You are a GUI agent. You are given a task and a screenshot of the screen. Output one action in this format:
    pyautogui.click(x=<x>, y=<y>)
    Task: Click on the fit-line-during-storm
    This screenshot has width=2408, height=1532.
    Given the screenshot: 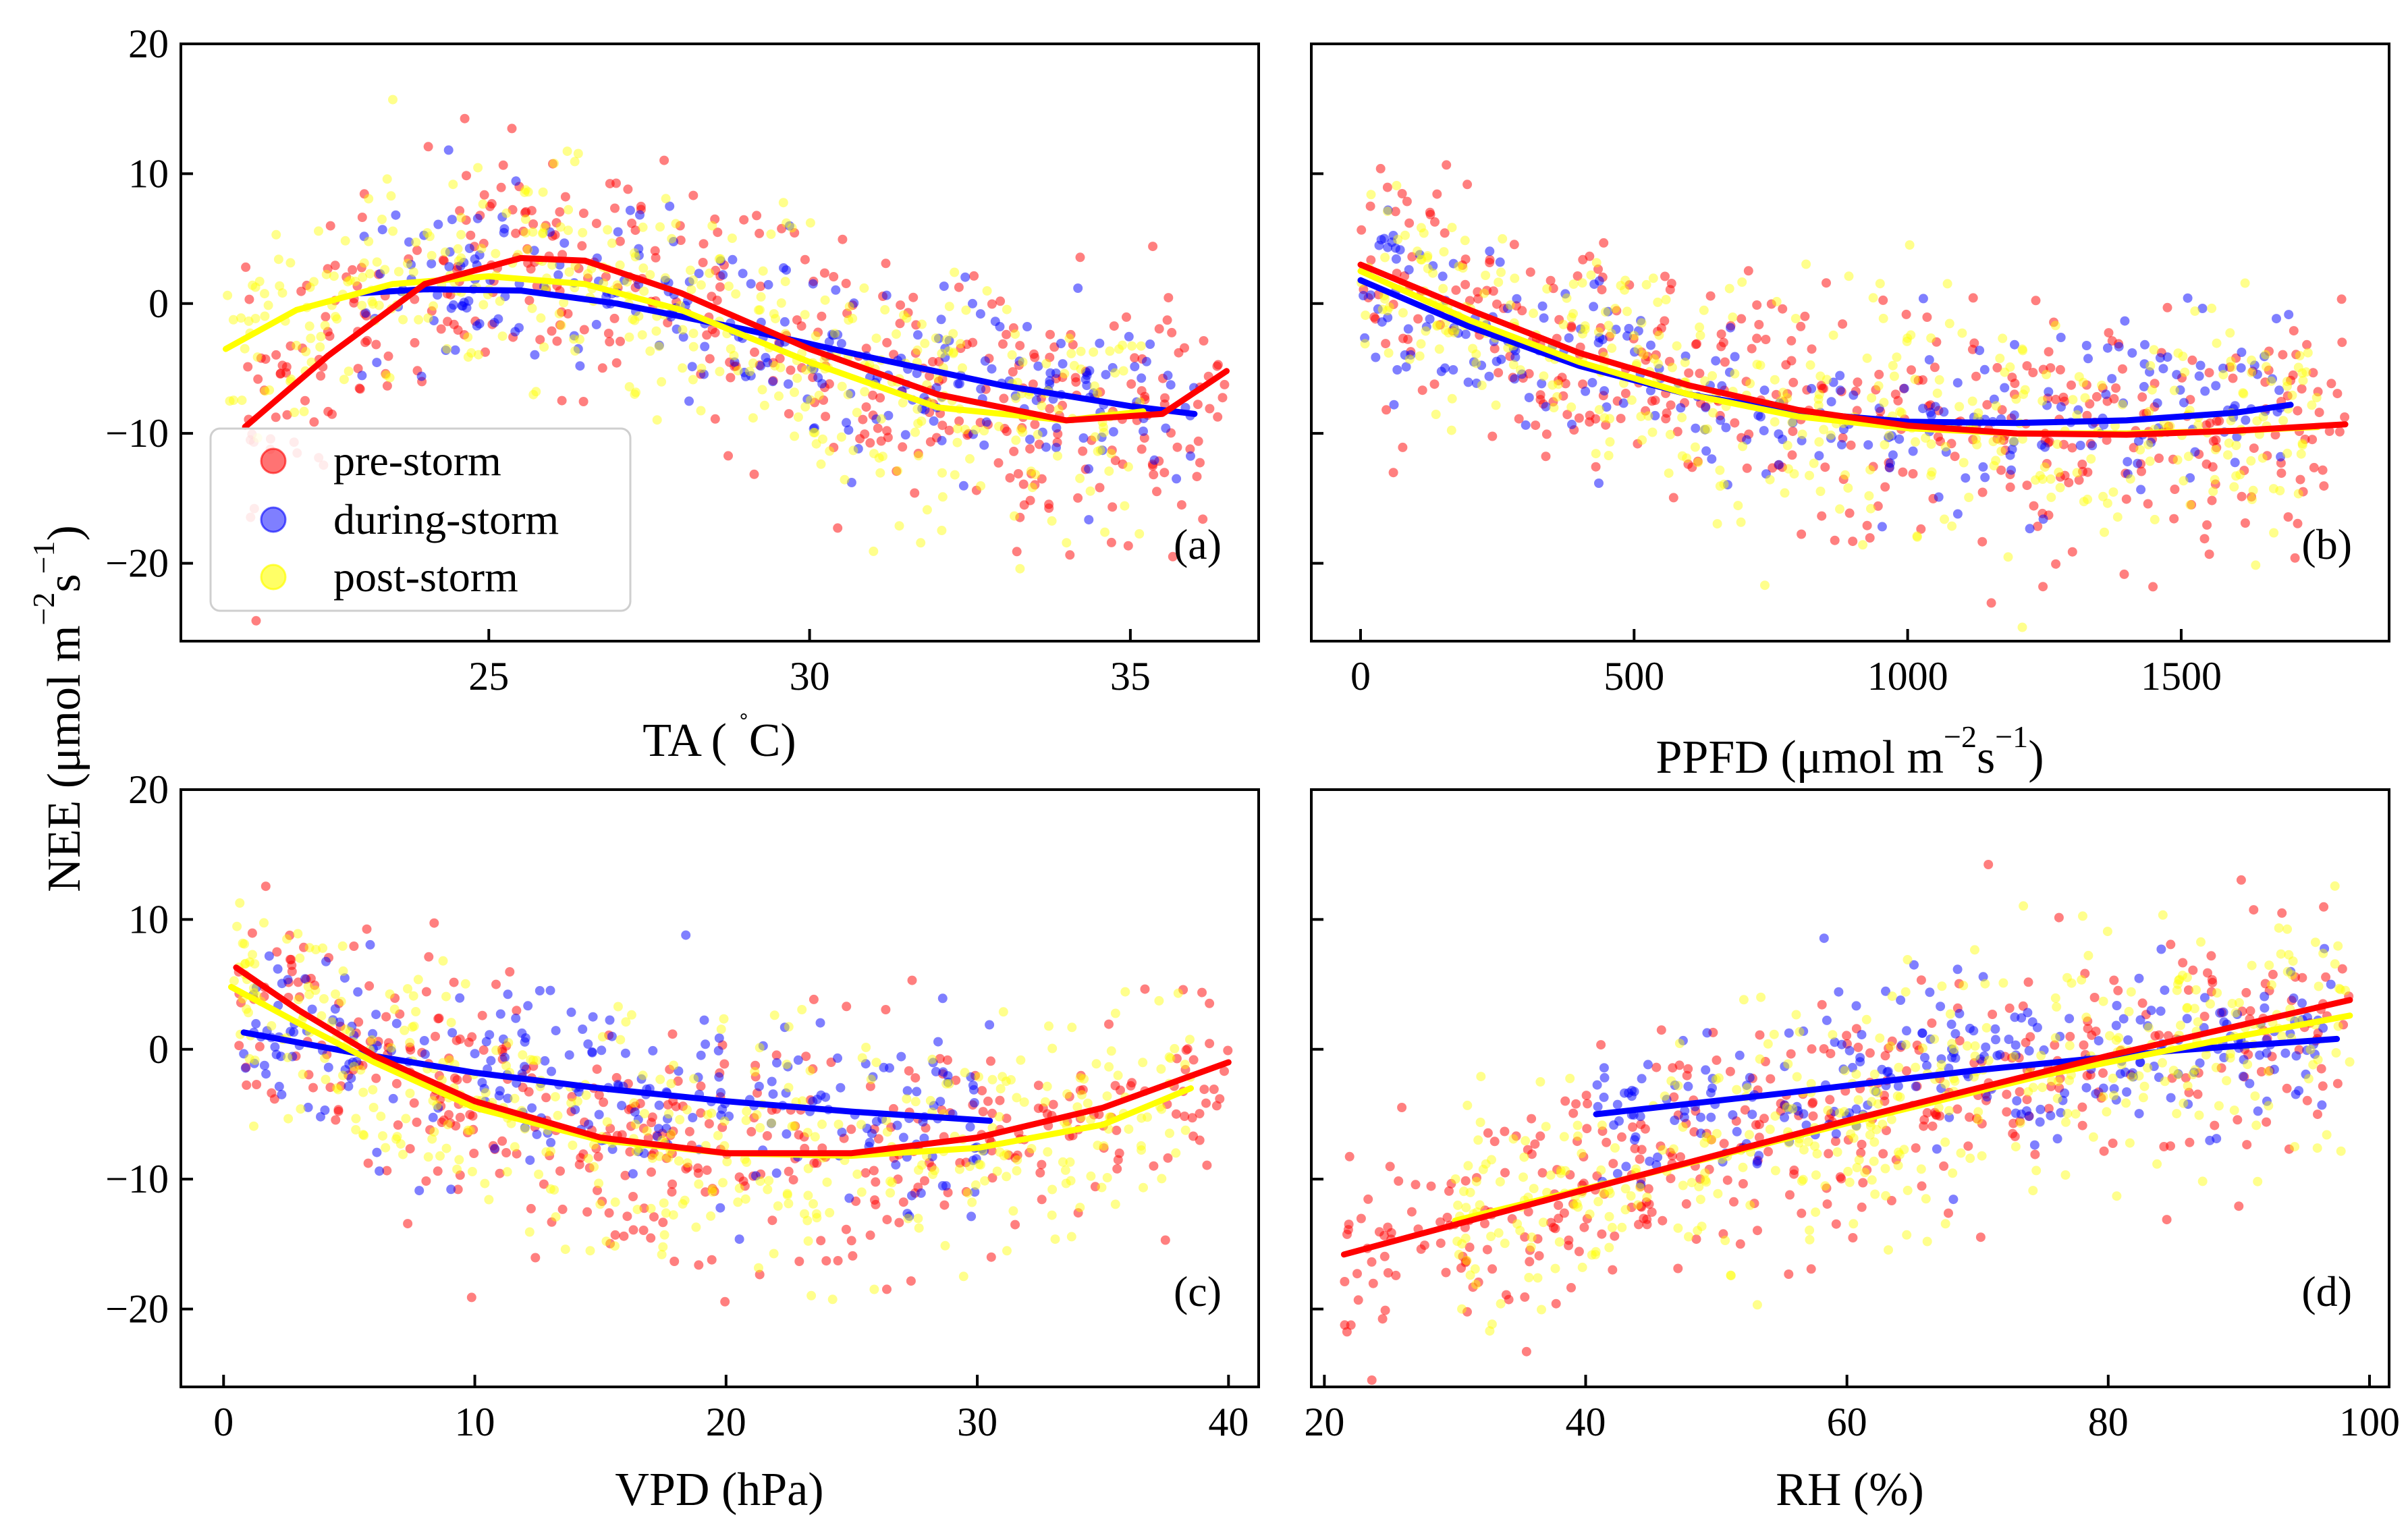 What is the action you would take?
    pyautogui.click(x=777, y=351)
    